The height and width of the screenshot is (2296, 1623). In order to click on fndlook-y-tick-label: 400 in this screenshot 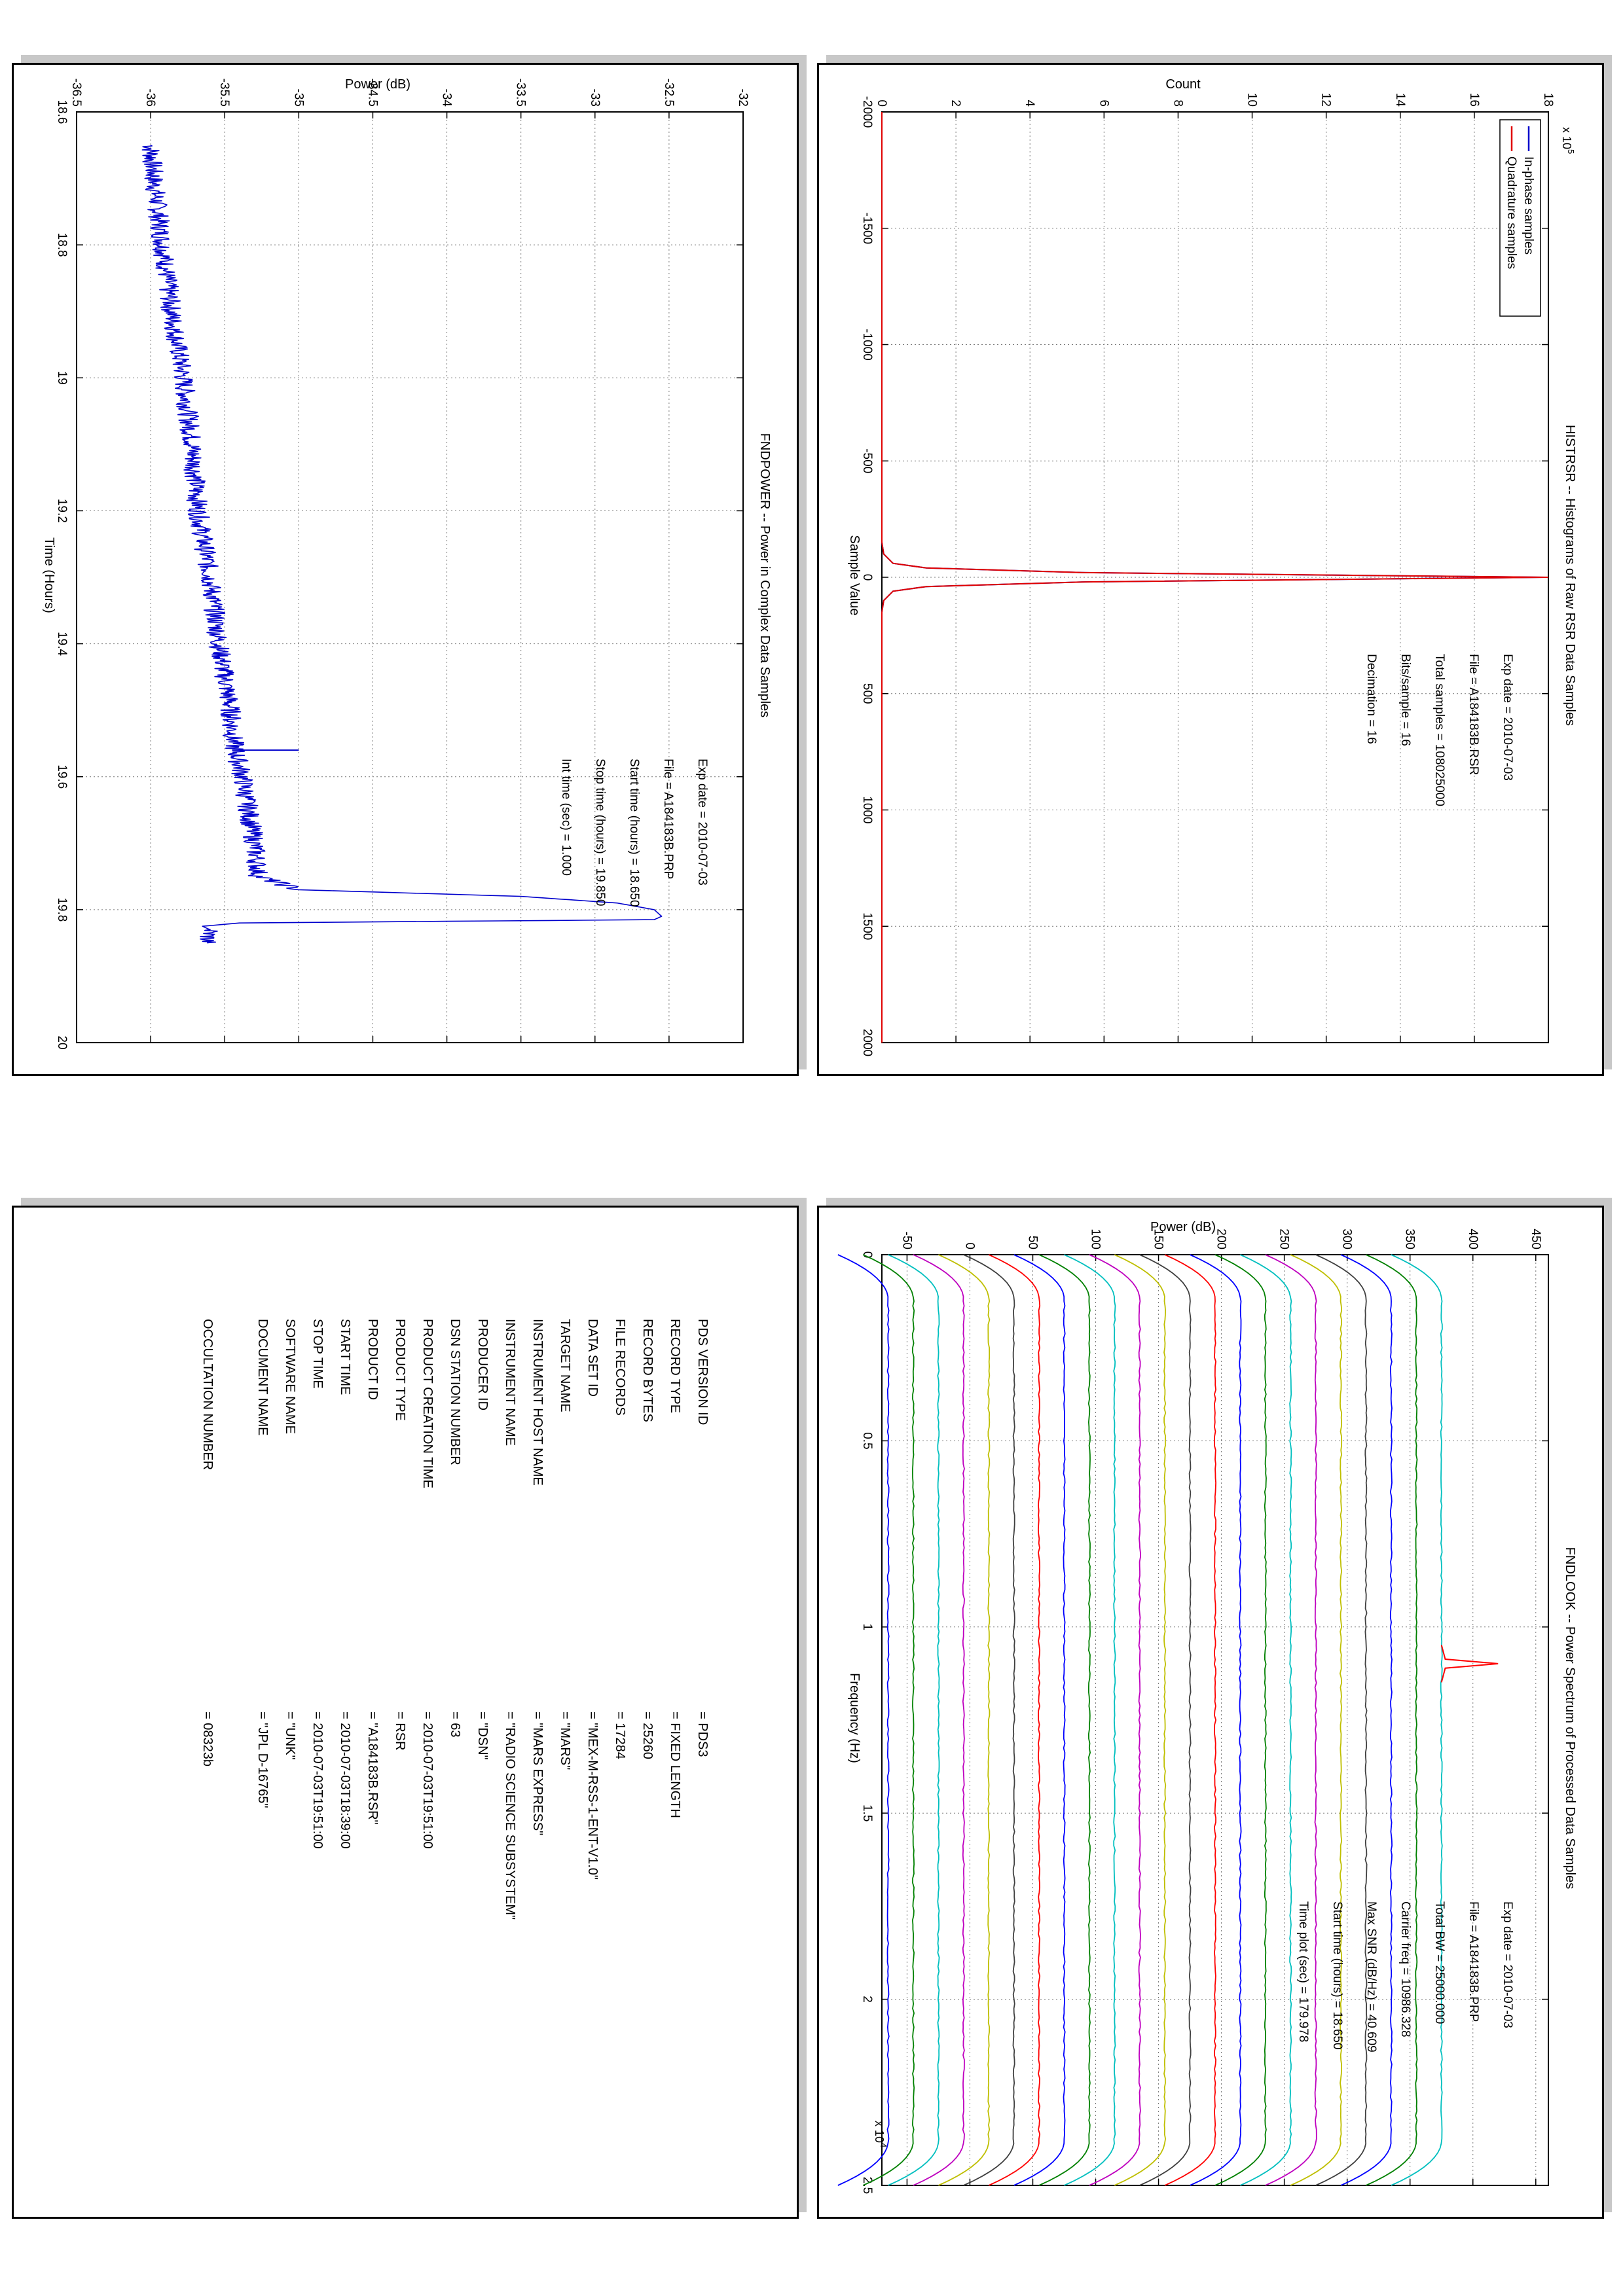, I will do `click(1473, 1239)`.